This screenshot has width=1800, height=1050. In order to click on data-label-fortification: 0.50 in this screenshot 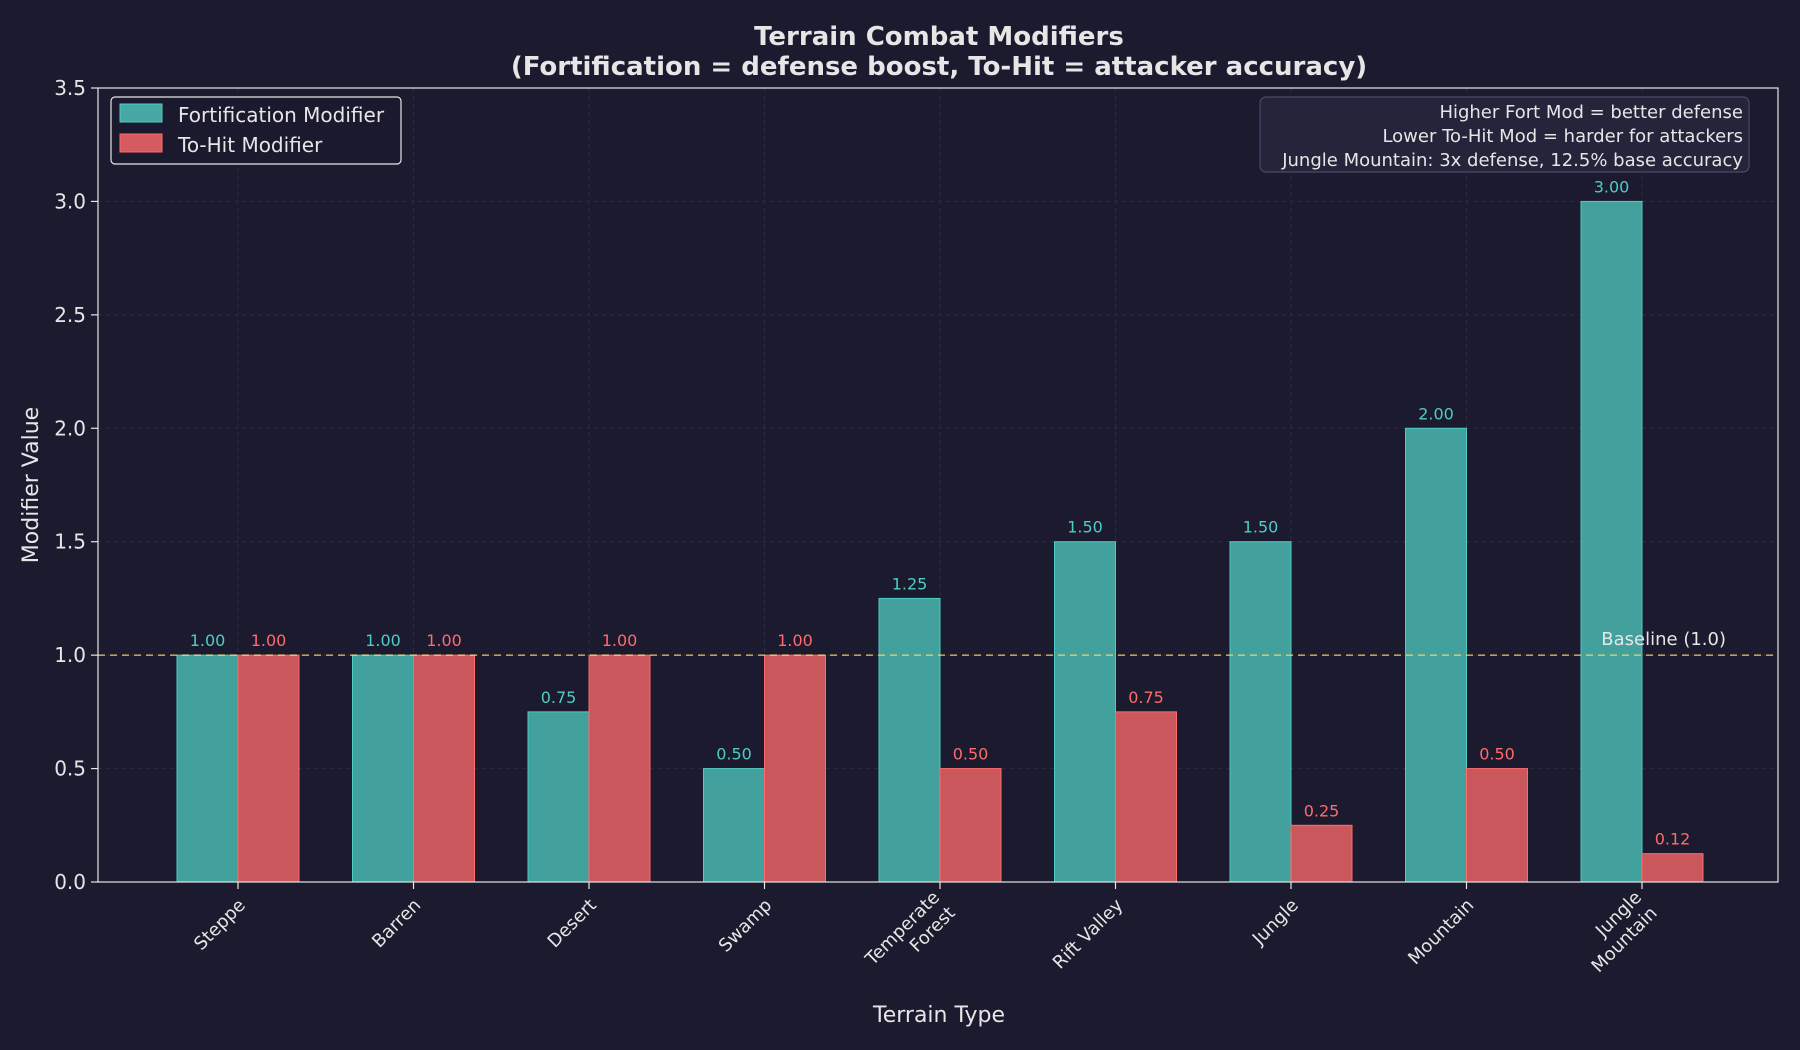, I will do `click(734, 754)`.